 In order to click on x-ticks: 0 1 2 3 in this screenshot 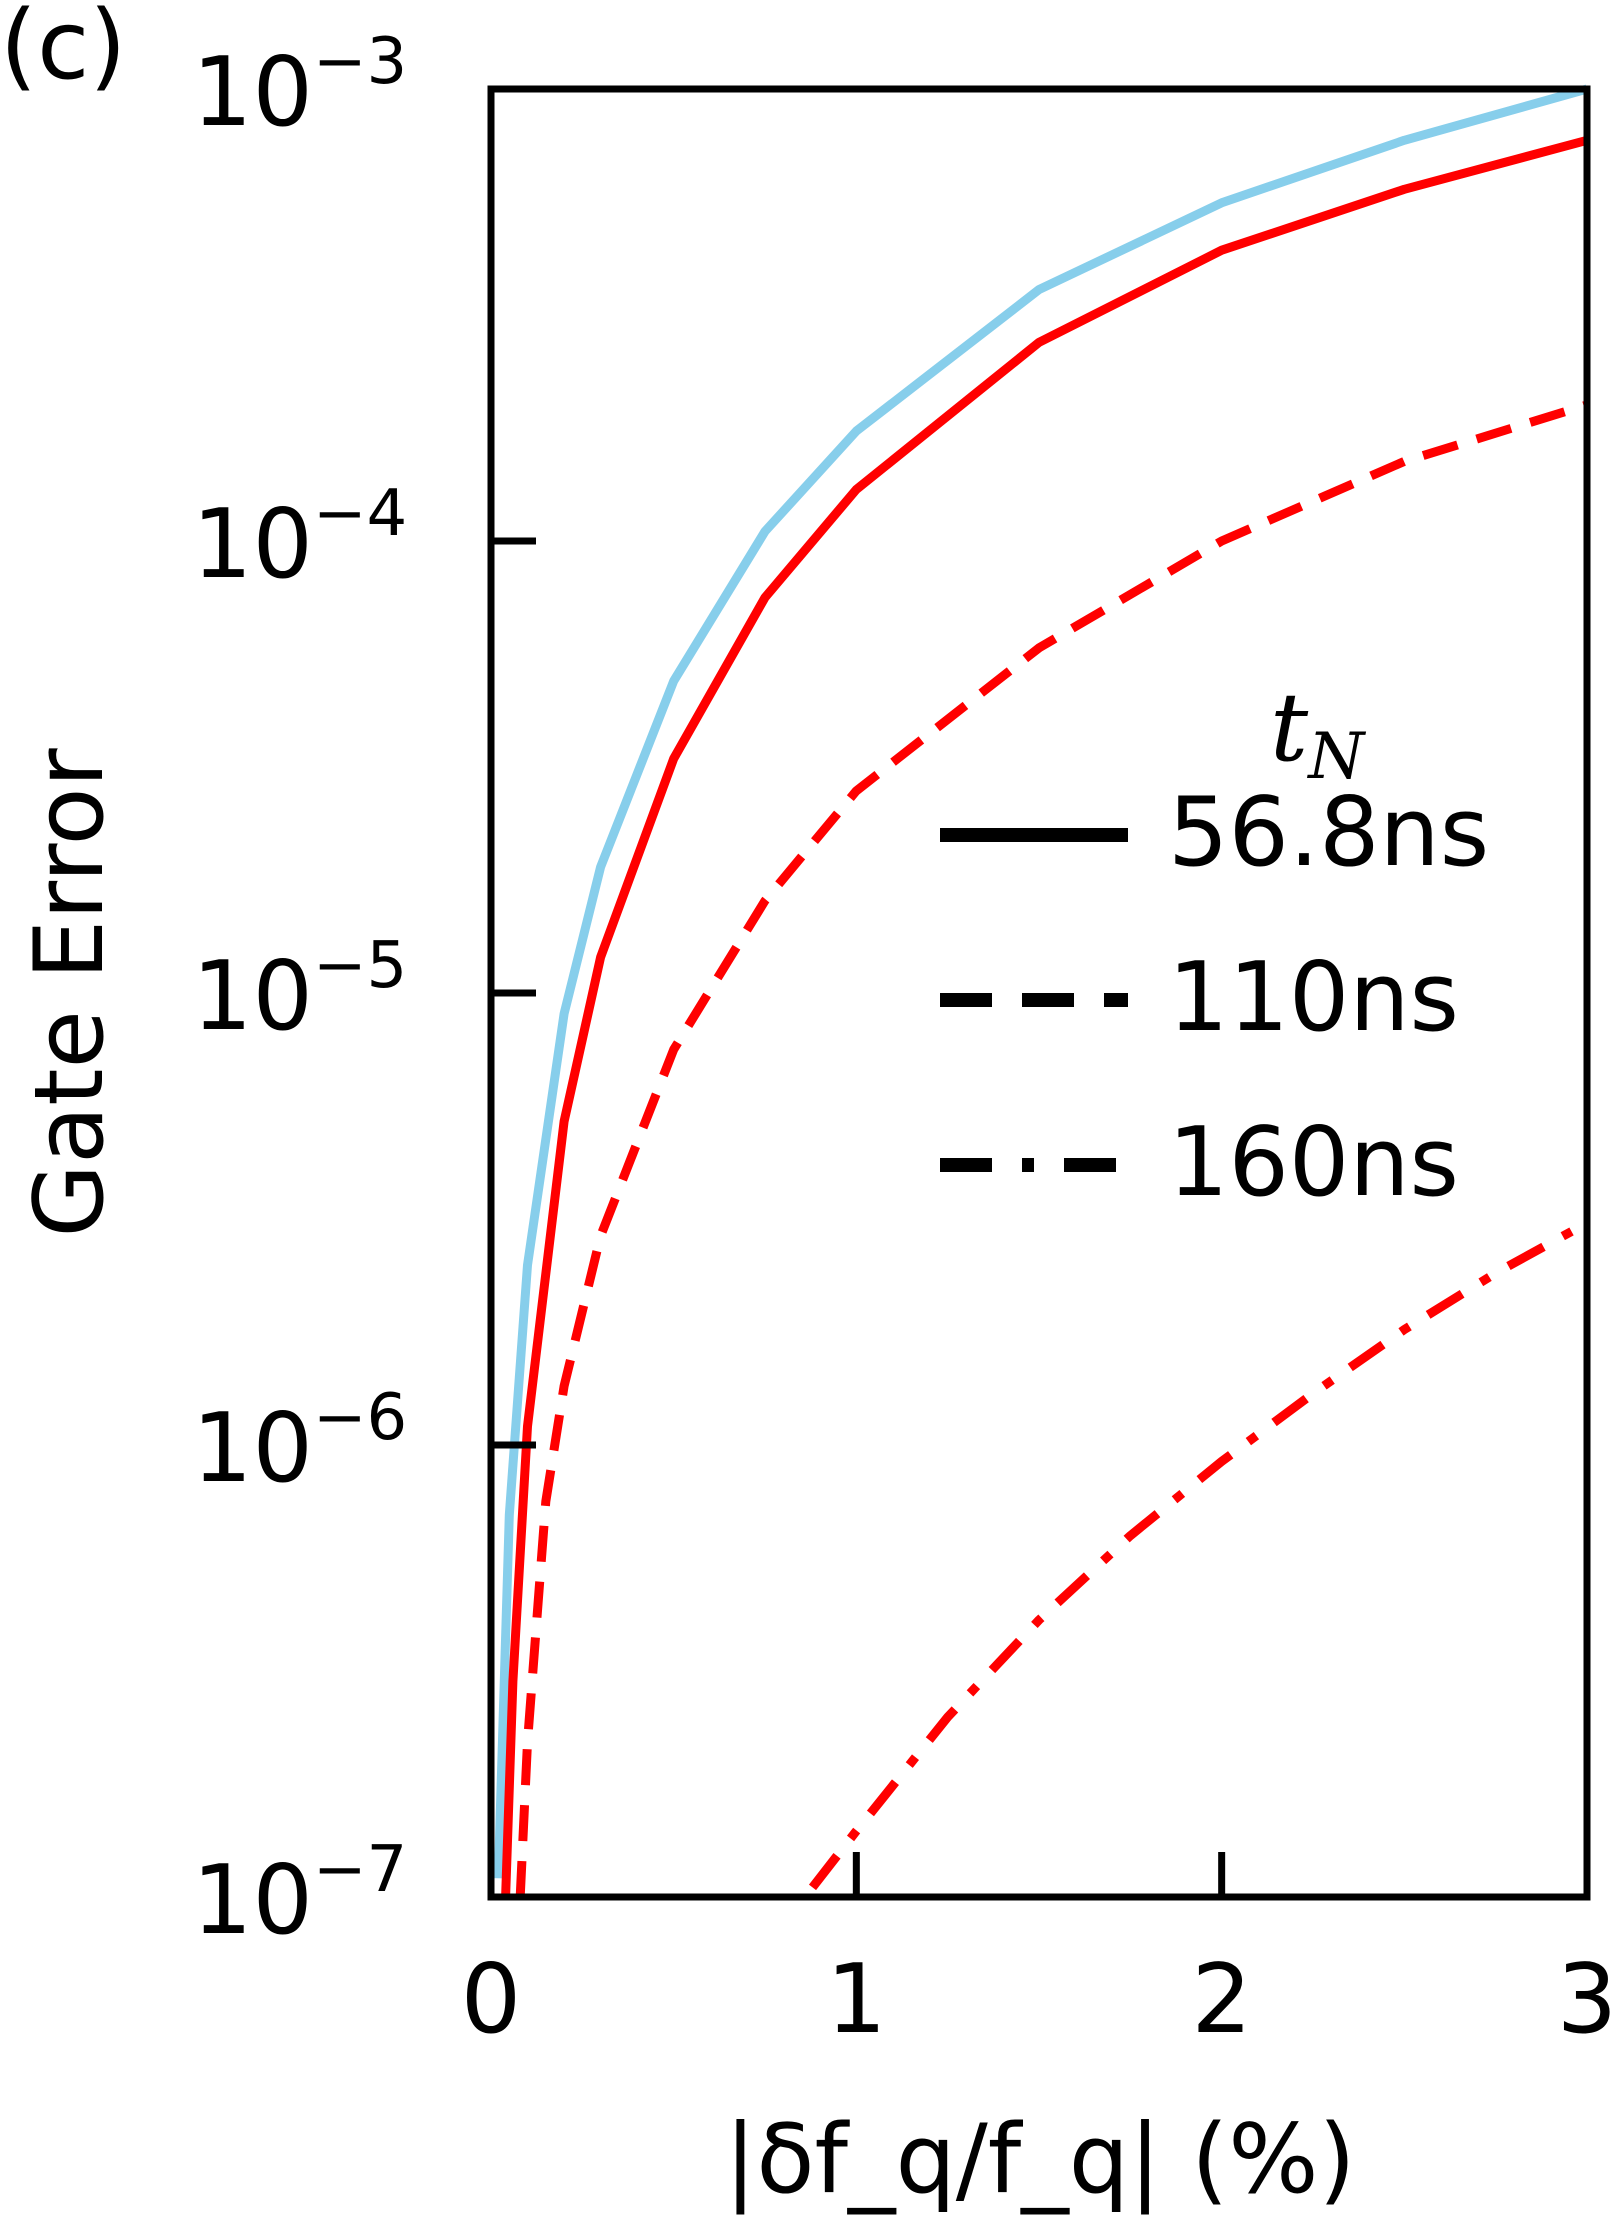, I will do `click(1039, 1953)`.